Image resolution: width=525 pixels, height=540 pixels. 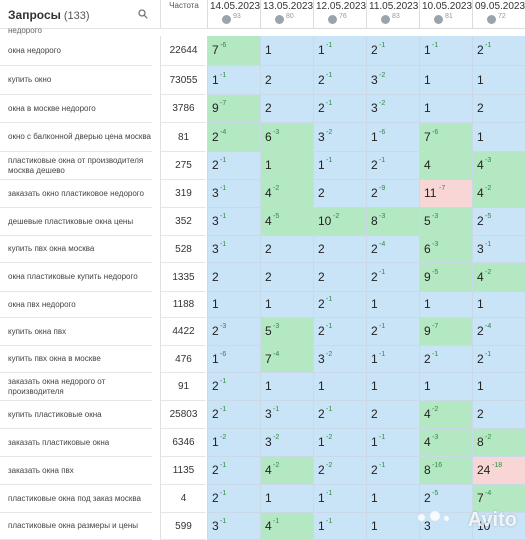 What do you see at coordinates (233, 443) in the screenshot?
I see `position-cell: 1 -2` at bounding box center [233, 443].